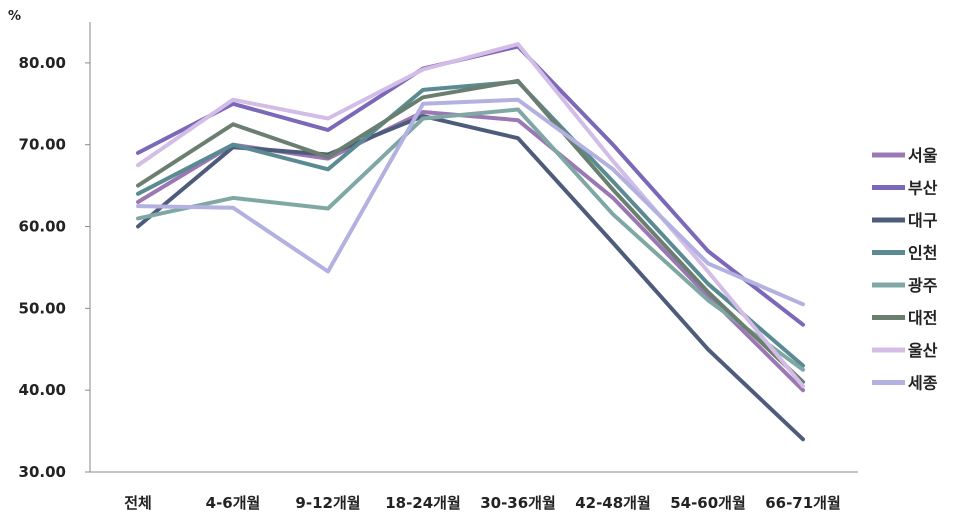  I want to click on legend-label: 부산, so click(923, 188).